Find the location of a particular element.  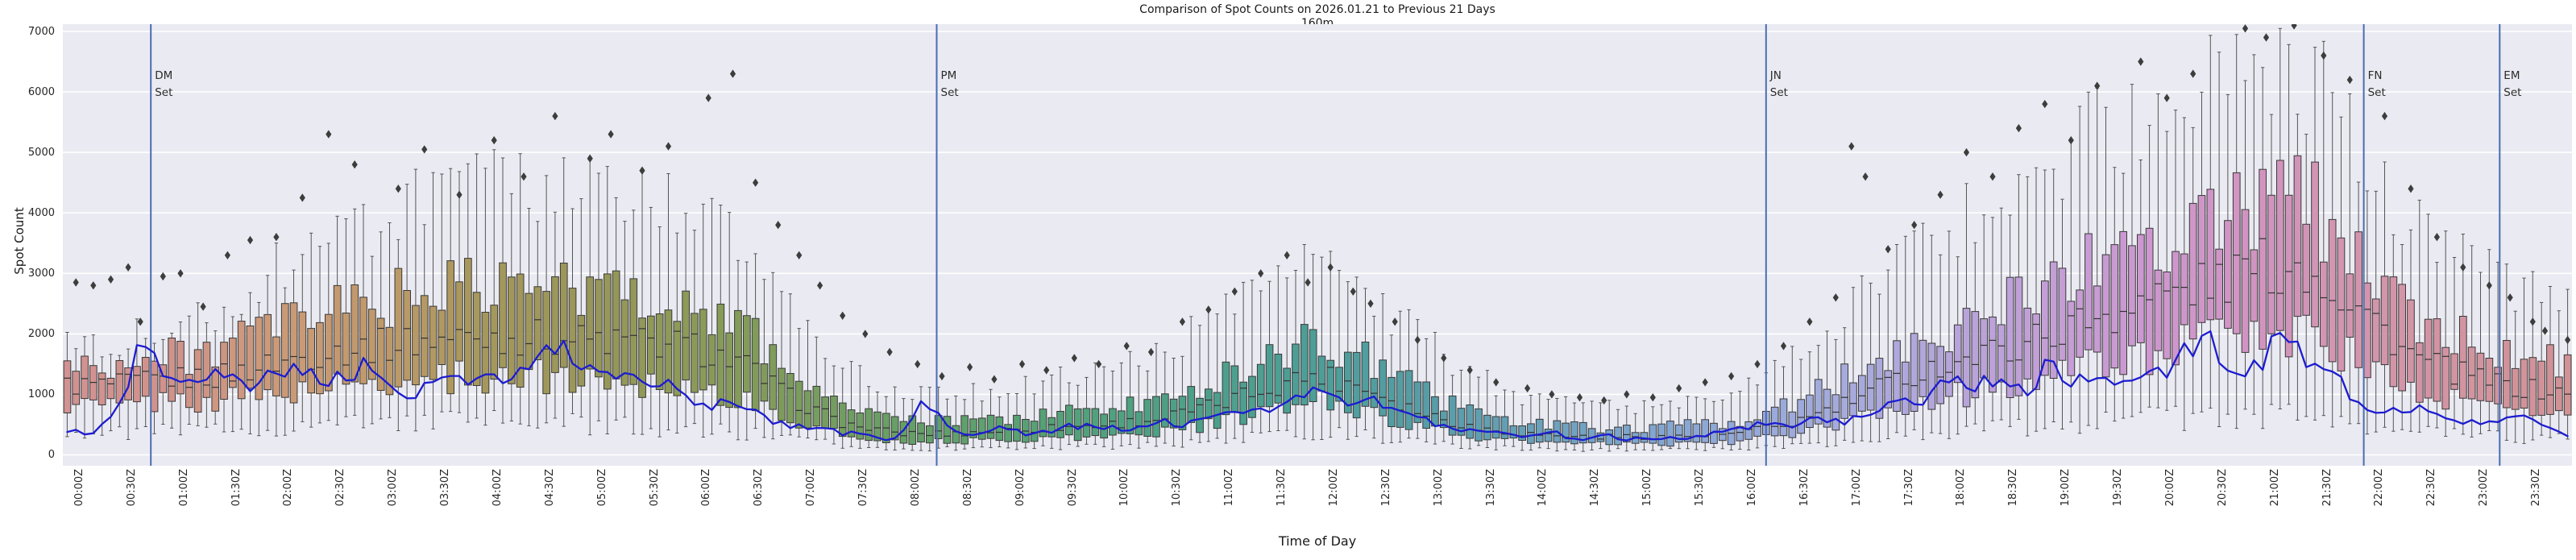

x-tick-label: 15:00Z is located at coordinates (1647, 488).